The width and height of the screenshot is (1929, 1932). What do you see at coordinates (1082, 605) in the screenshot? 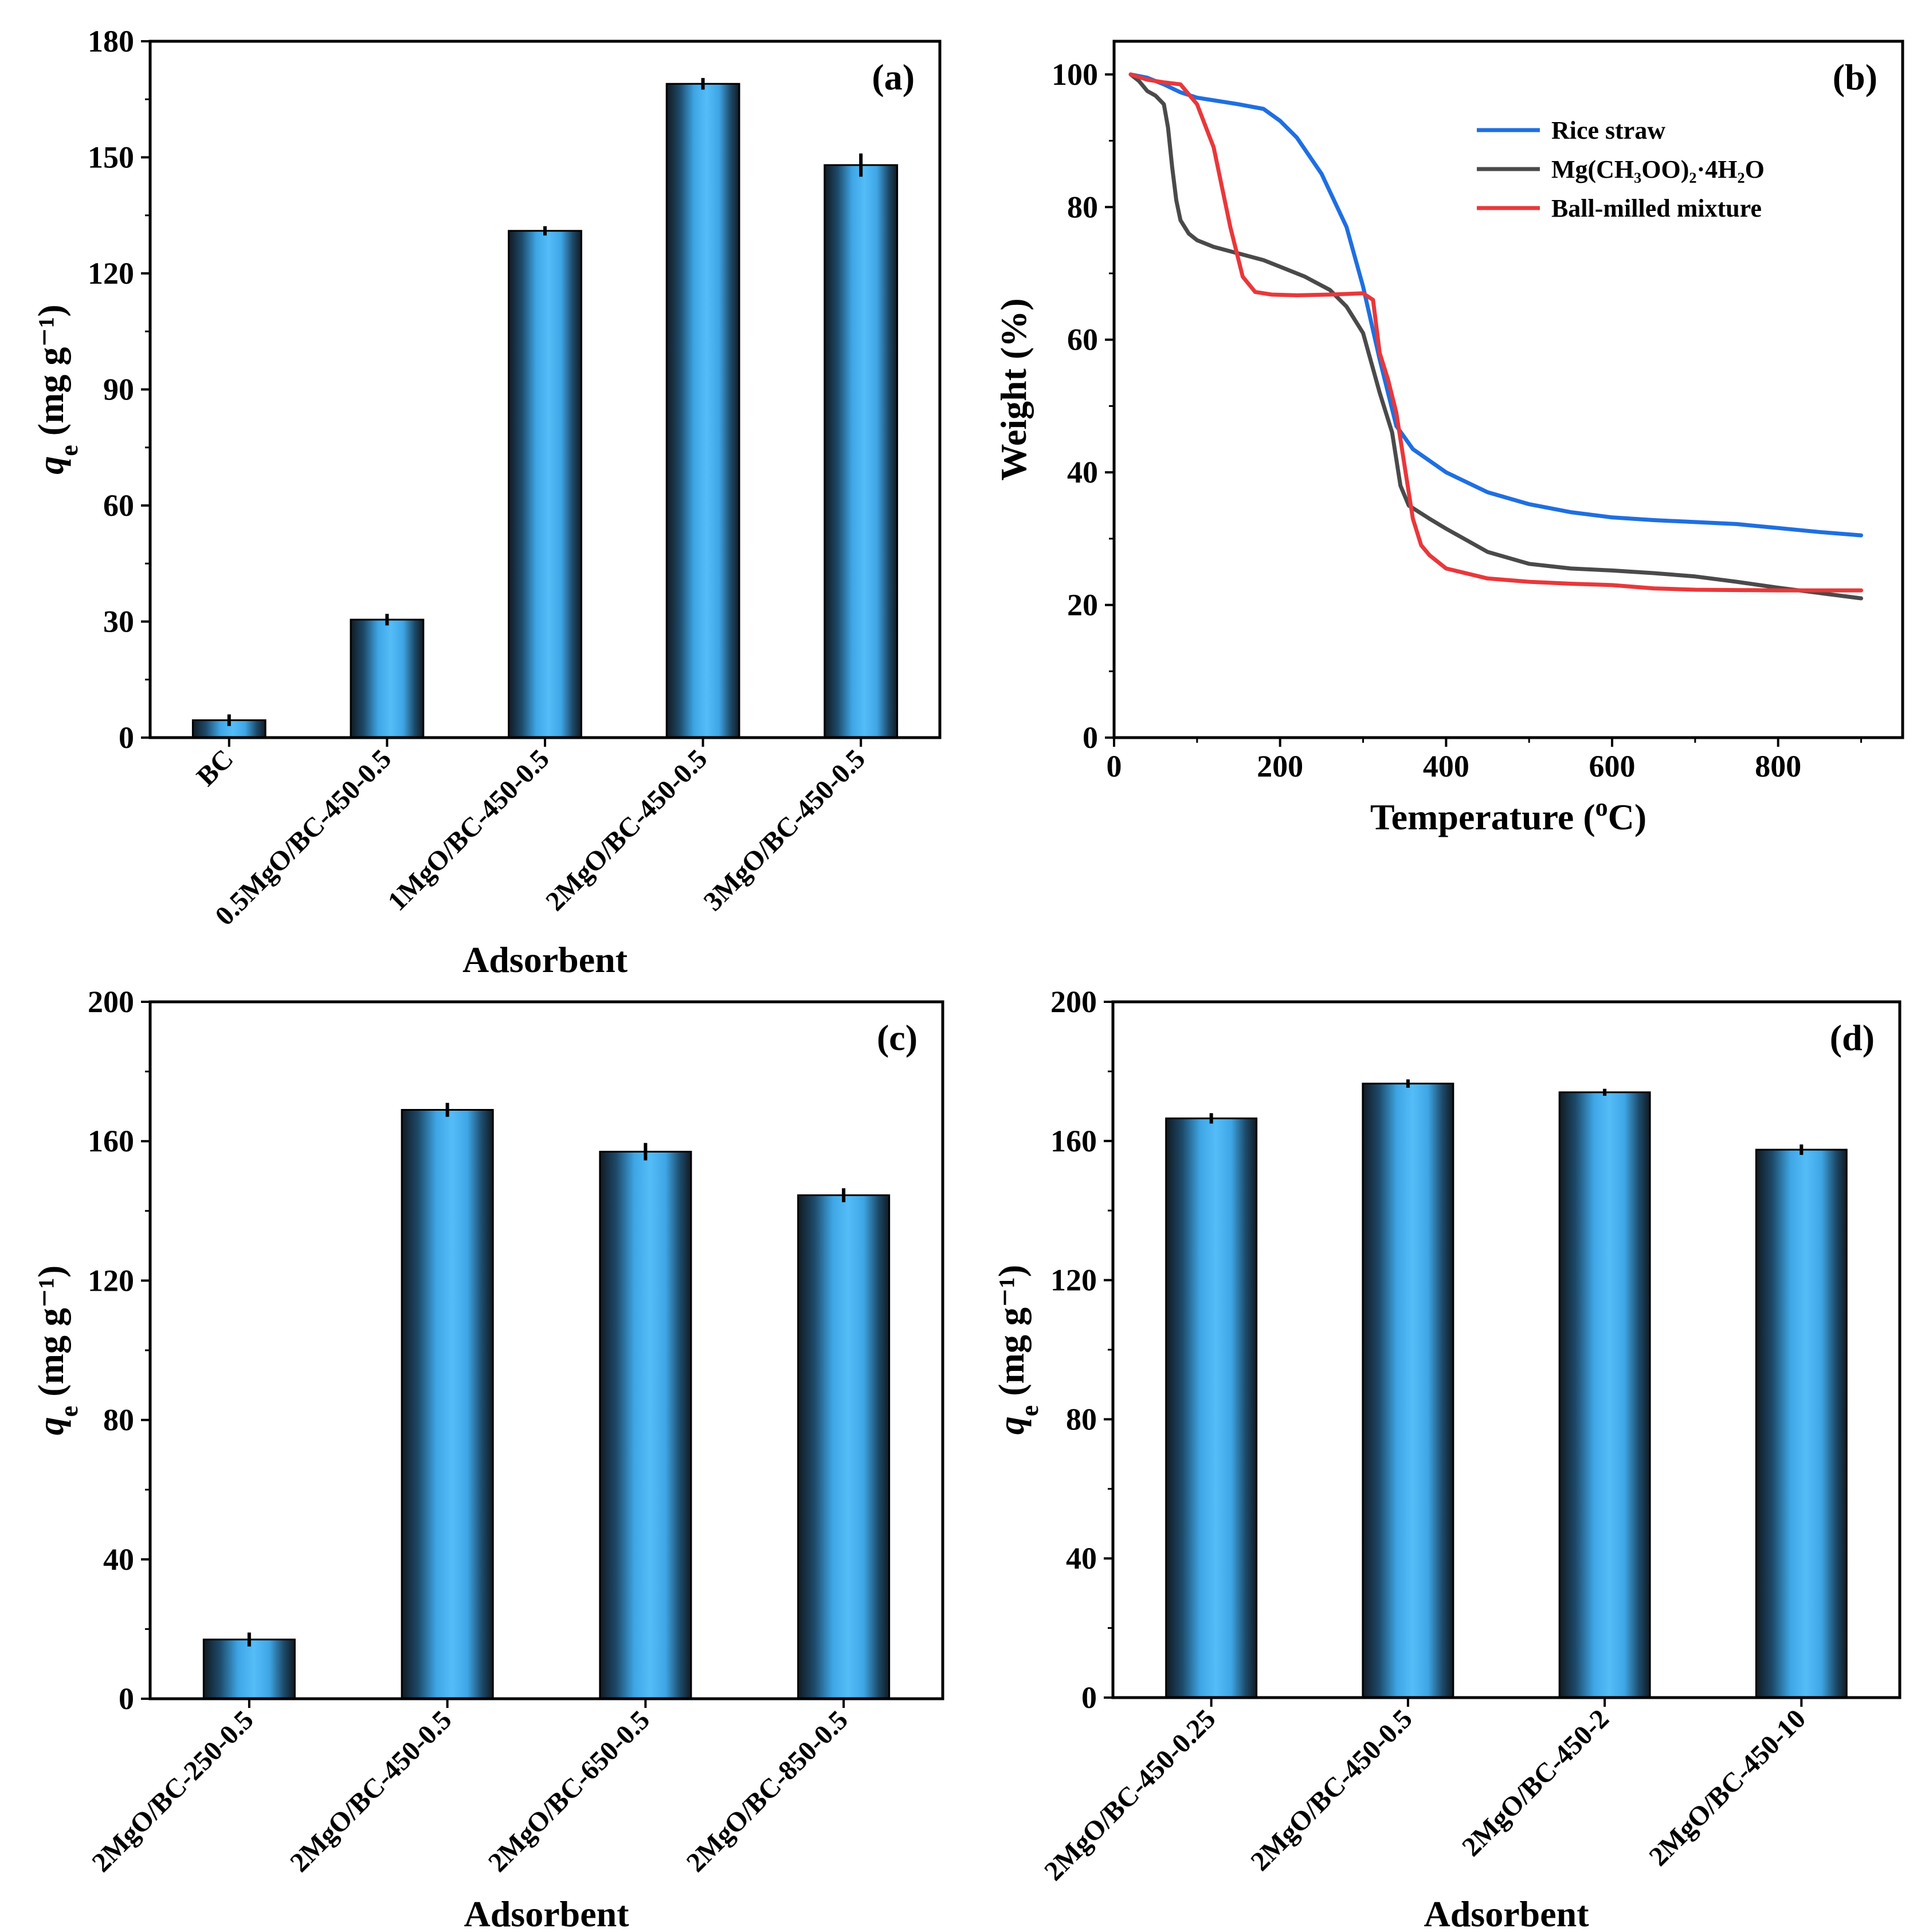
I see `y-tick-label: 20` at bounding box center [1082, 605].